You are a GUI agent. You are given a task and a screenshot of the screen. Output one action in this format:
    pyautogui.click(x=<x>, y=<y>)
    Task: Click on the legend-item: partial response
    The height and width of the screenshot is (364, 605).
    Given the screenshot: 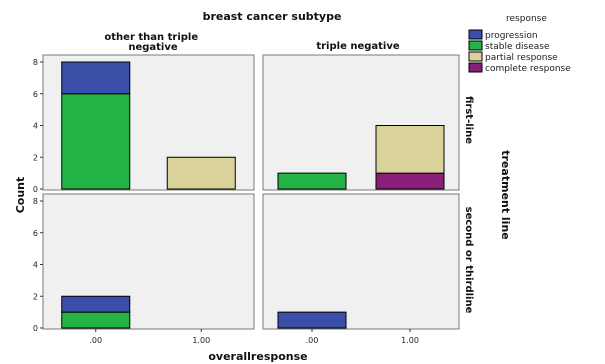 What is the action you would take?
    pyautogui.click(x=513, y=57)
    